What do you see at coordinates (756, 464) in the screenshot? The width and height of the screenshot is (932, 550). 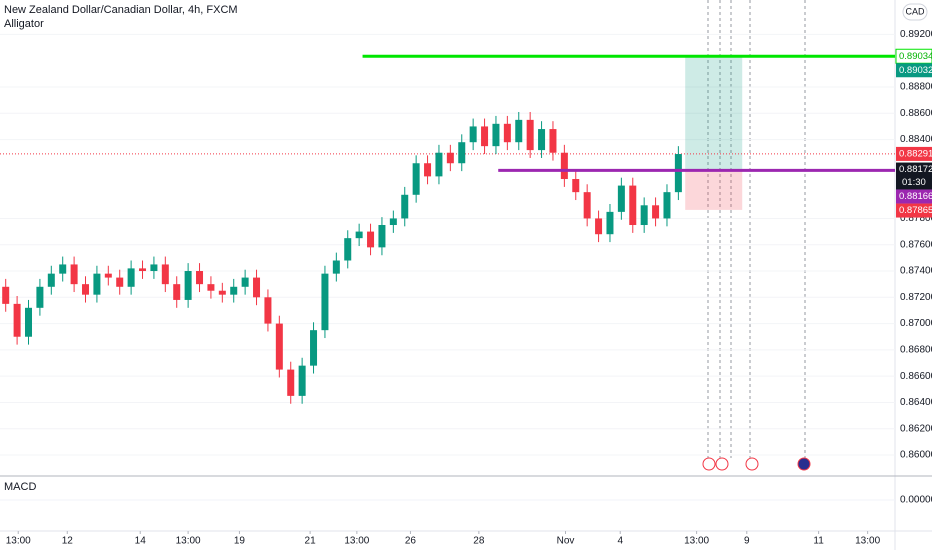 I see `event-icons` at bounding box center [756, 464].